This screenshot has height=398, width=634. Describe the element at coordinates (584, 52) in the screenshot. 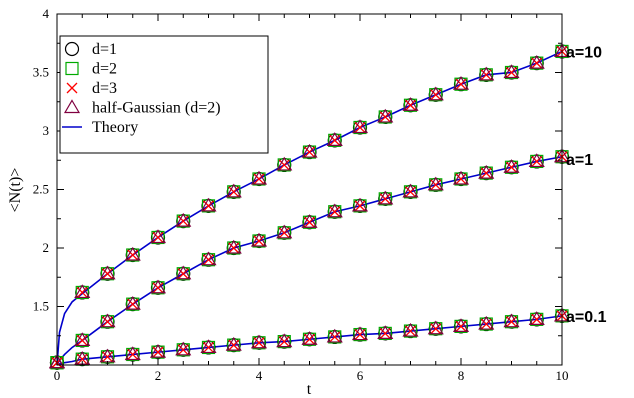

I see `curve-annotation: a=10` at that location.